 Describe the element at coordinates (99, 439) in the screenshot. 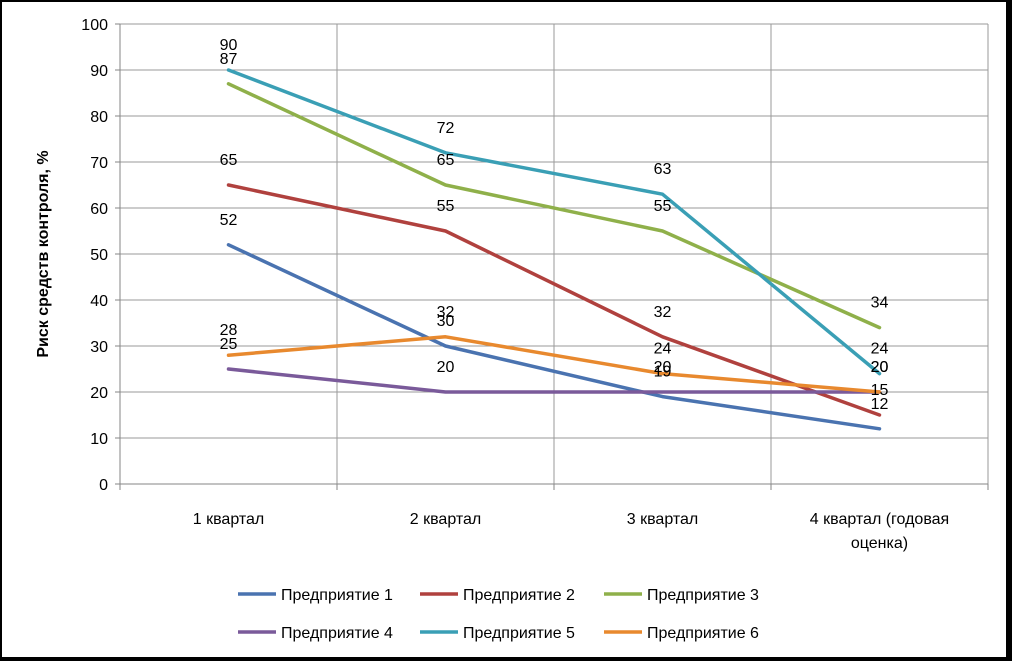

I see `y-tick-label: 10` at that location.